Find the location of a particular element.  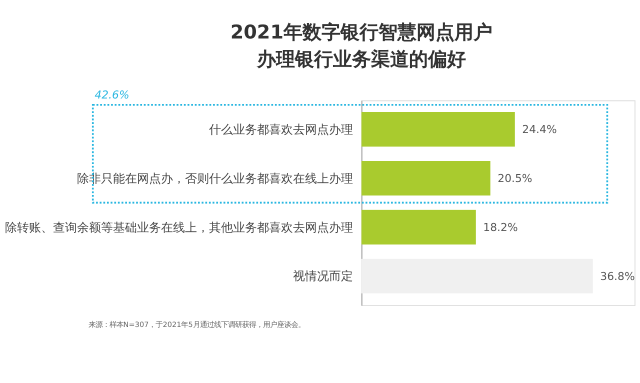

text: 42.6% is located at coordinates (112, 95).